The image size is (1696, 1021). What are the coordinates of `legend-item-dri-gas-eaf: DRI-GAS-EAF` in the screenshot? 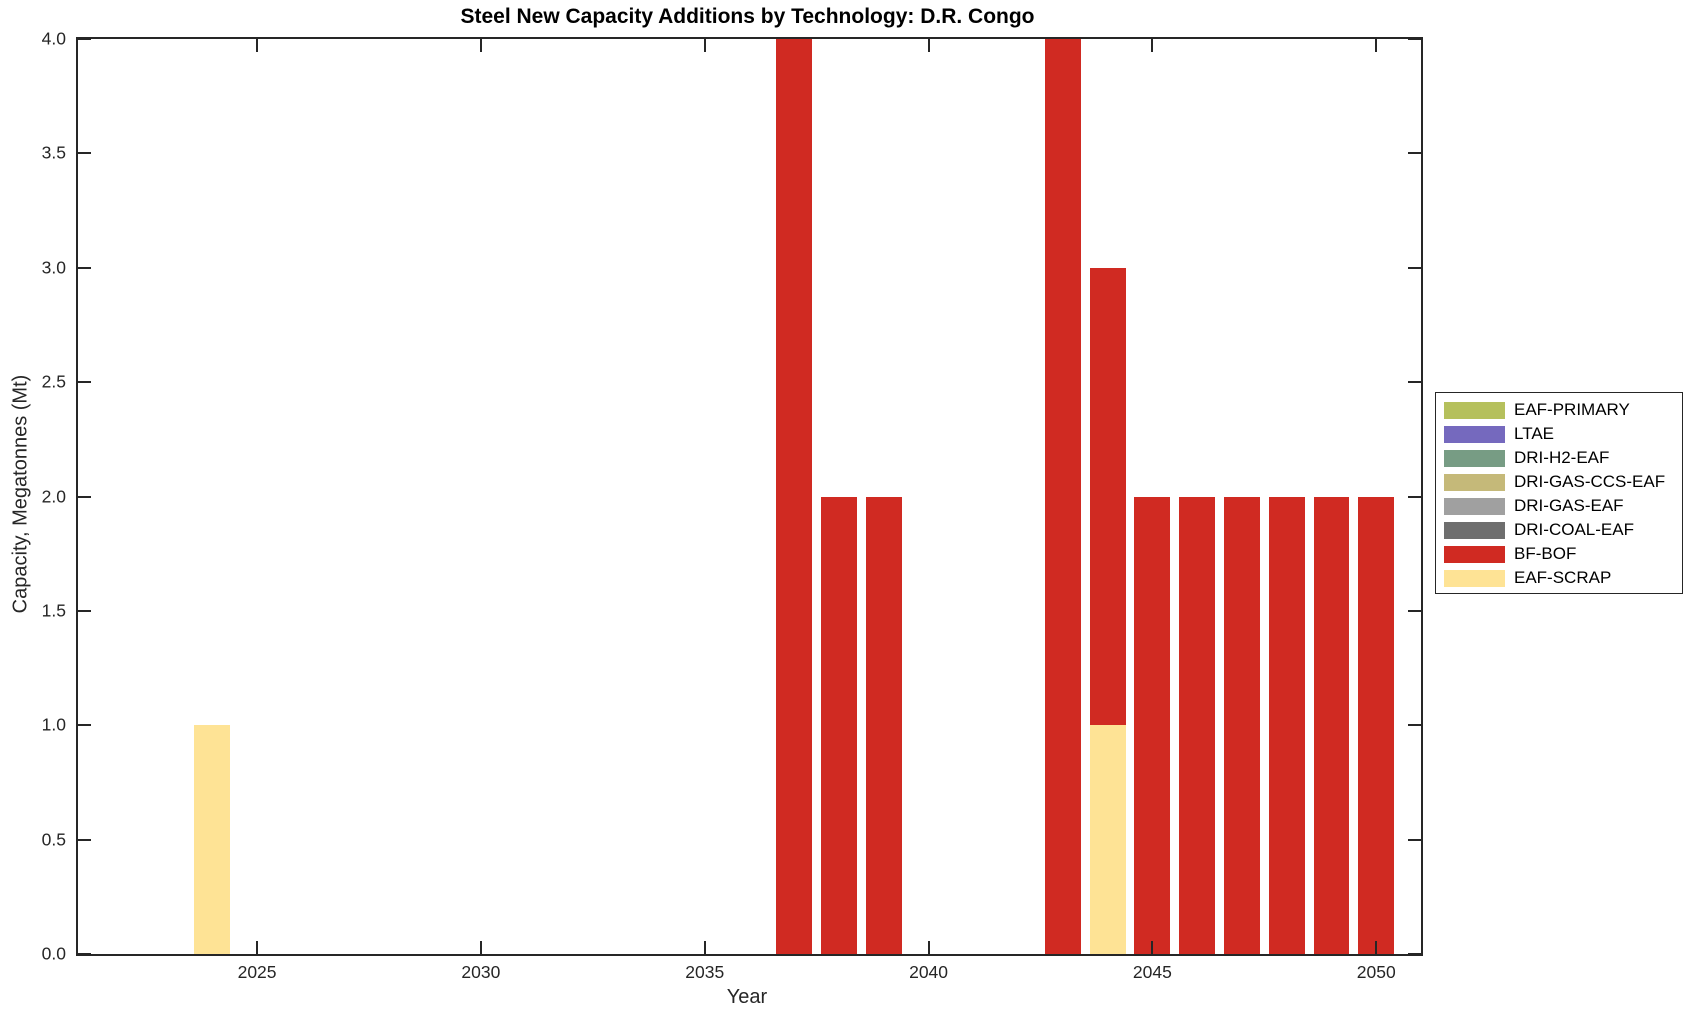 It's located at (1559, 506).